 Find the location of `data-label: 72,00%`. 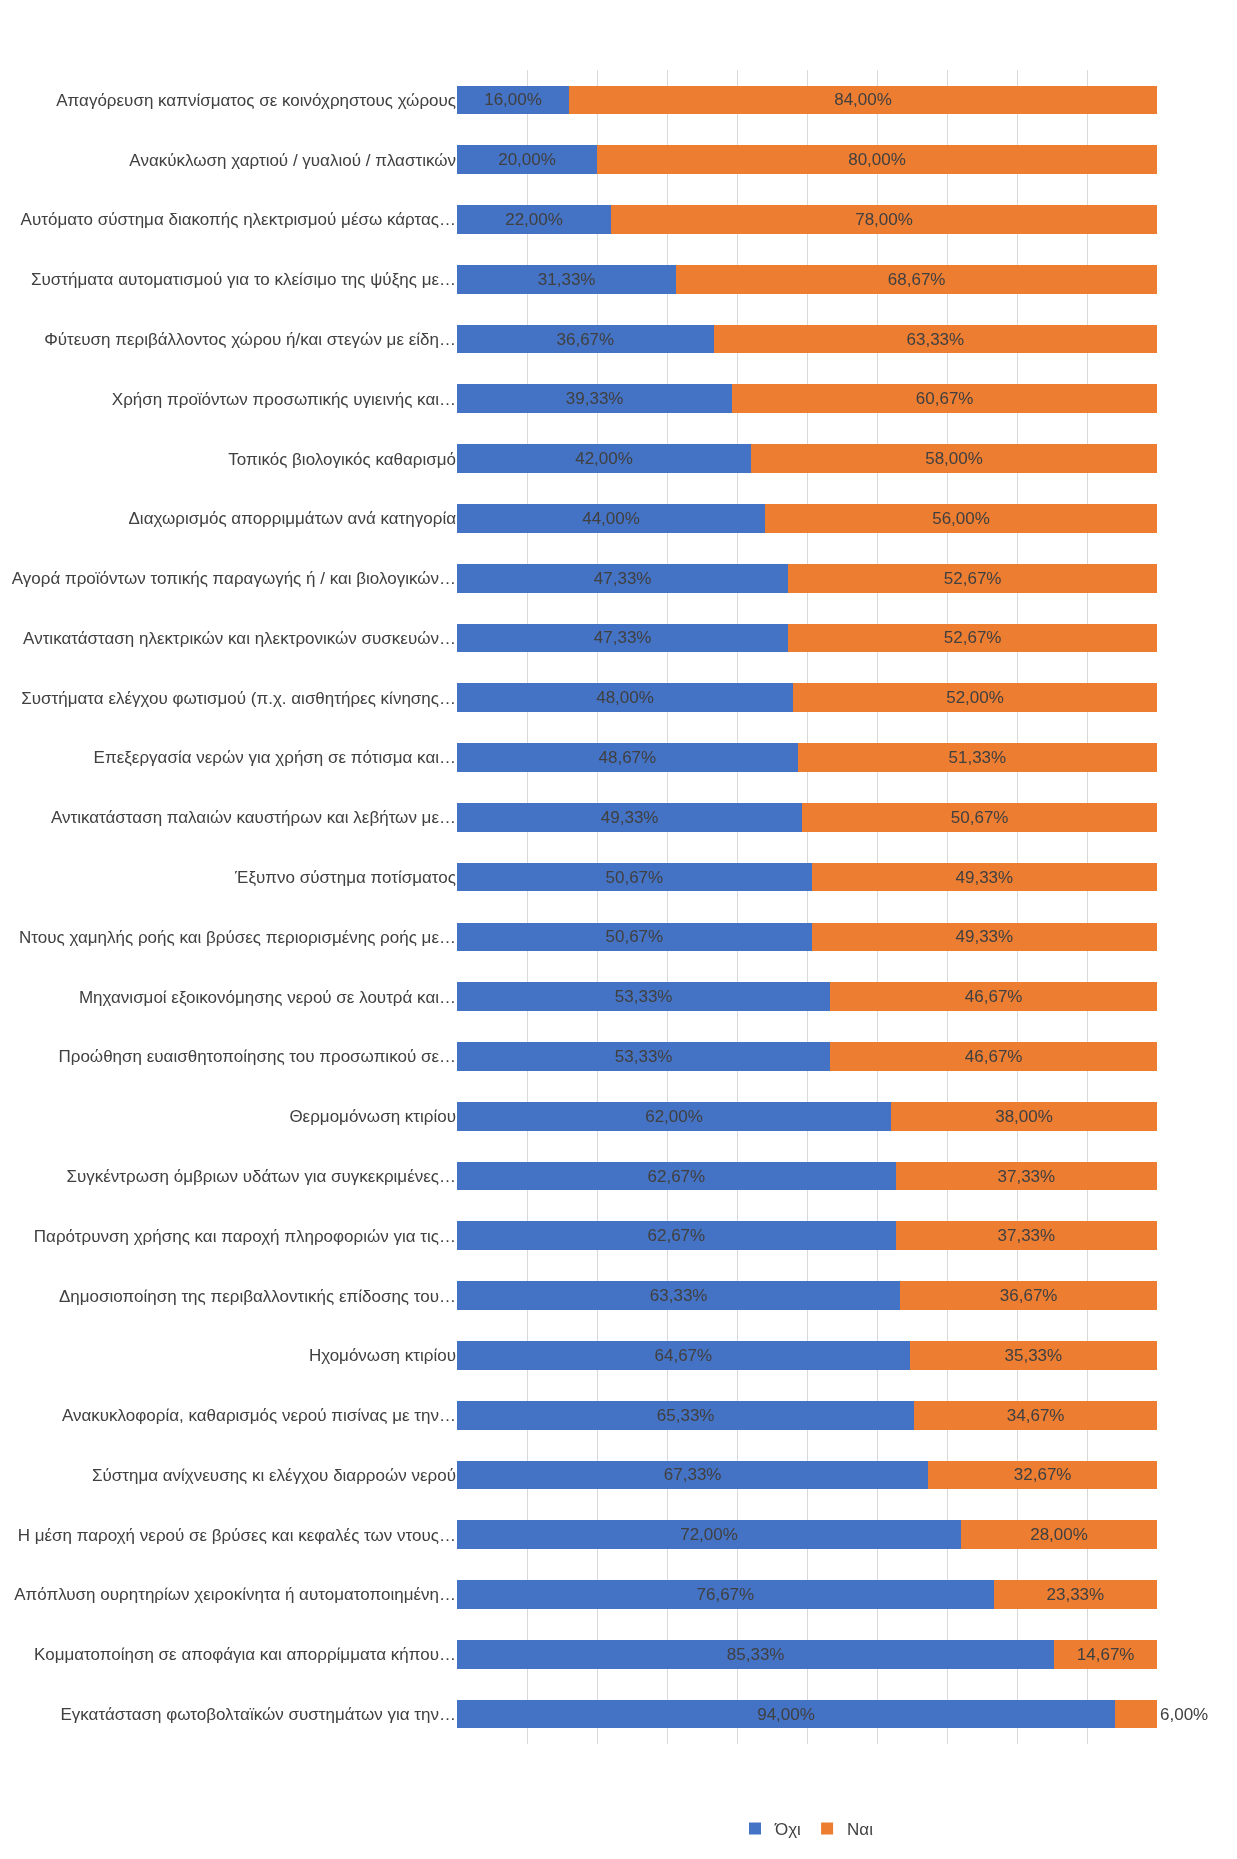

data-label: 72,00% is located at coordinates (709, 1535).